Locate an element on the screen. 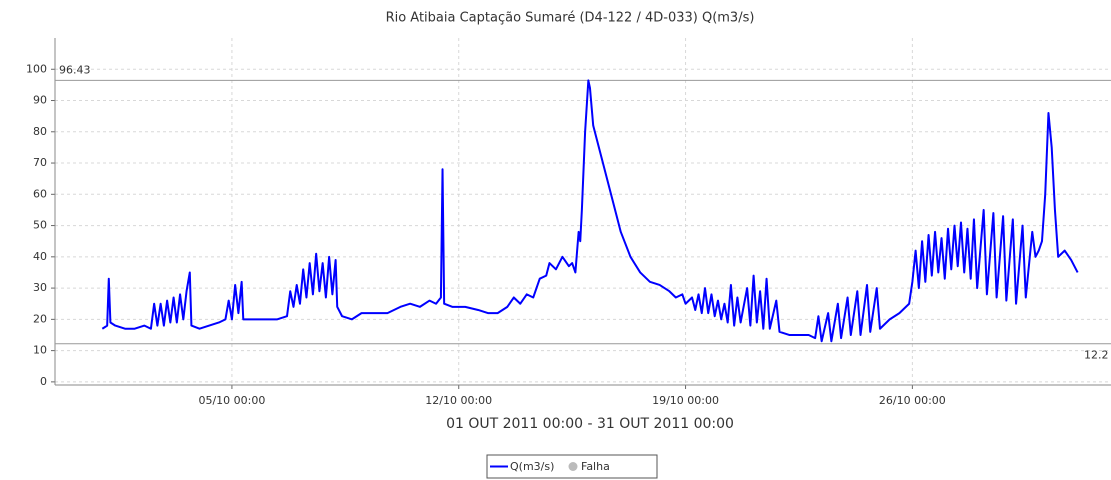  y-tick-label: 80 is located at coordinates (40, 131).